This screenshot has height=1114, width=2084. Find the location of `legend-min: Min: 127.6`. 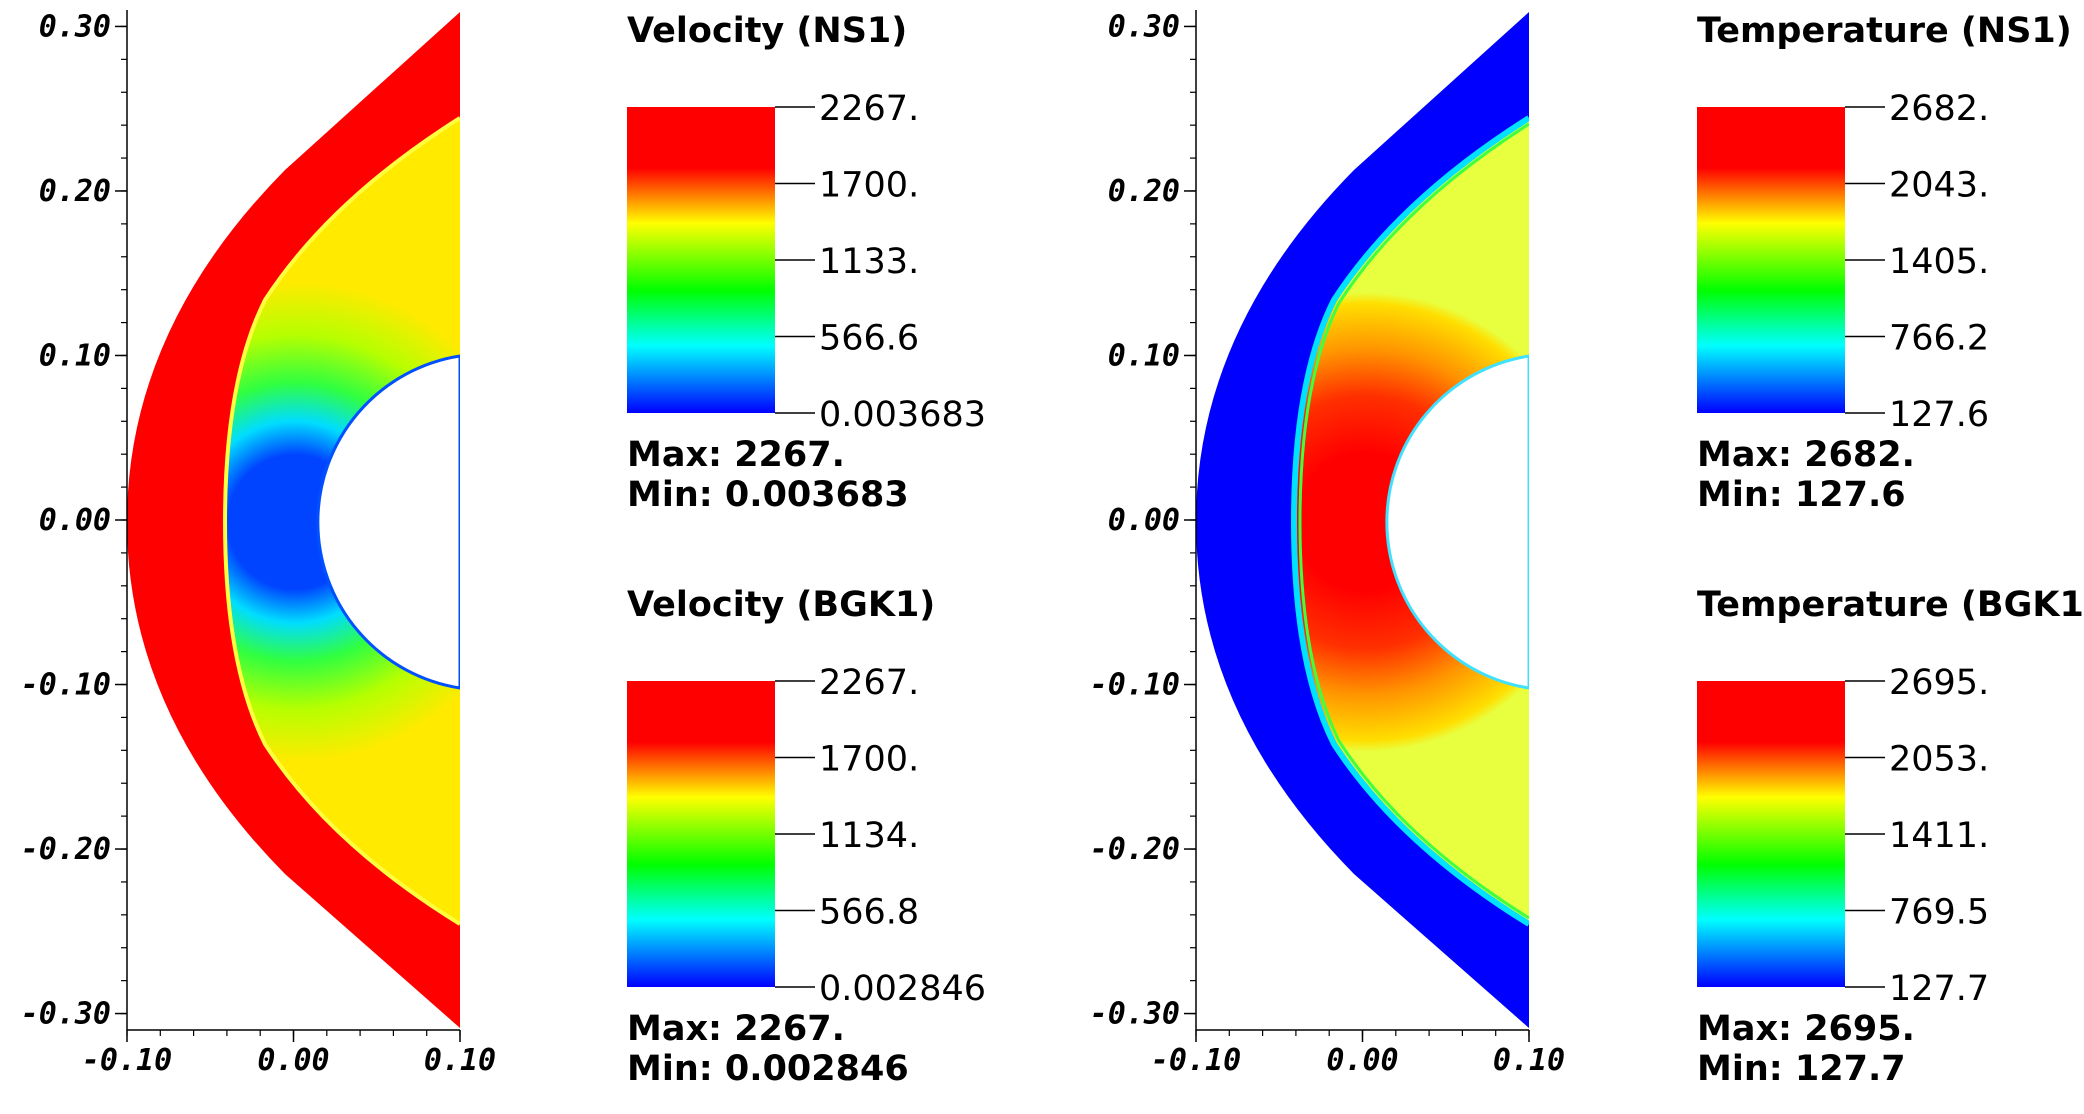

legend-min: Min: 127.6 is located at coordinates (1801, 495).